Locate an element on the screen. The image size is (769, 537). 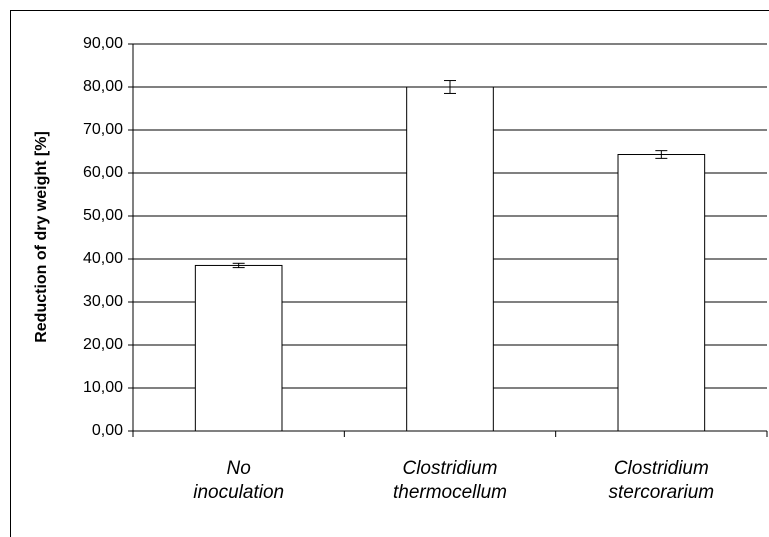
y-tick-label: 60,00 is located at coordinates (103, 172).